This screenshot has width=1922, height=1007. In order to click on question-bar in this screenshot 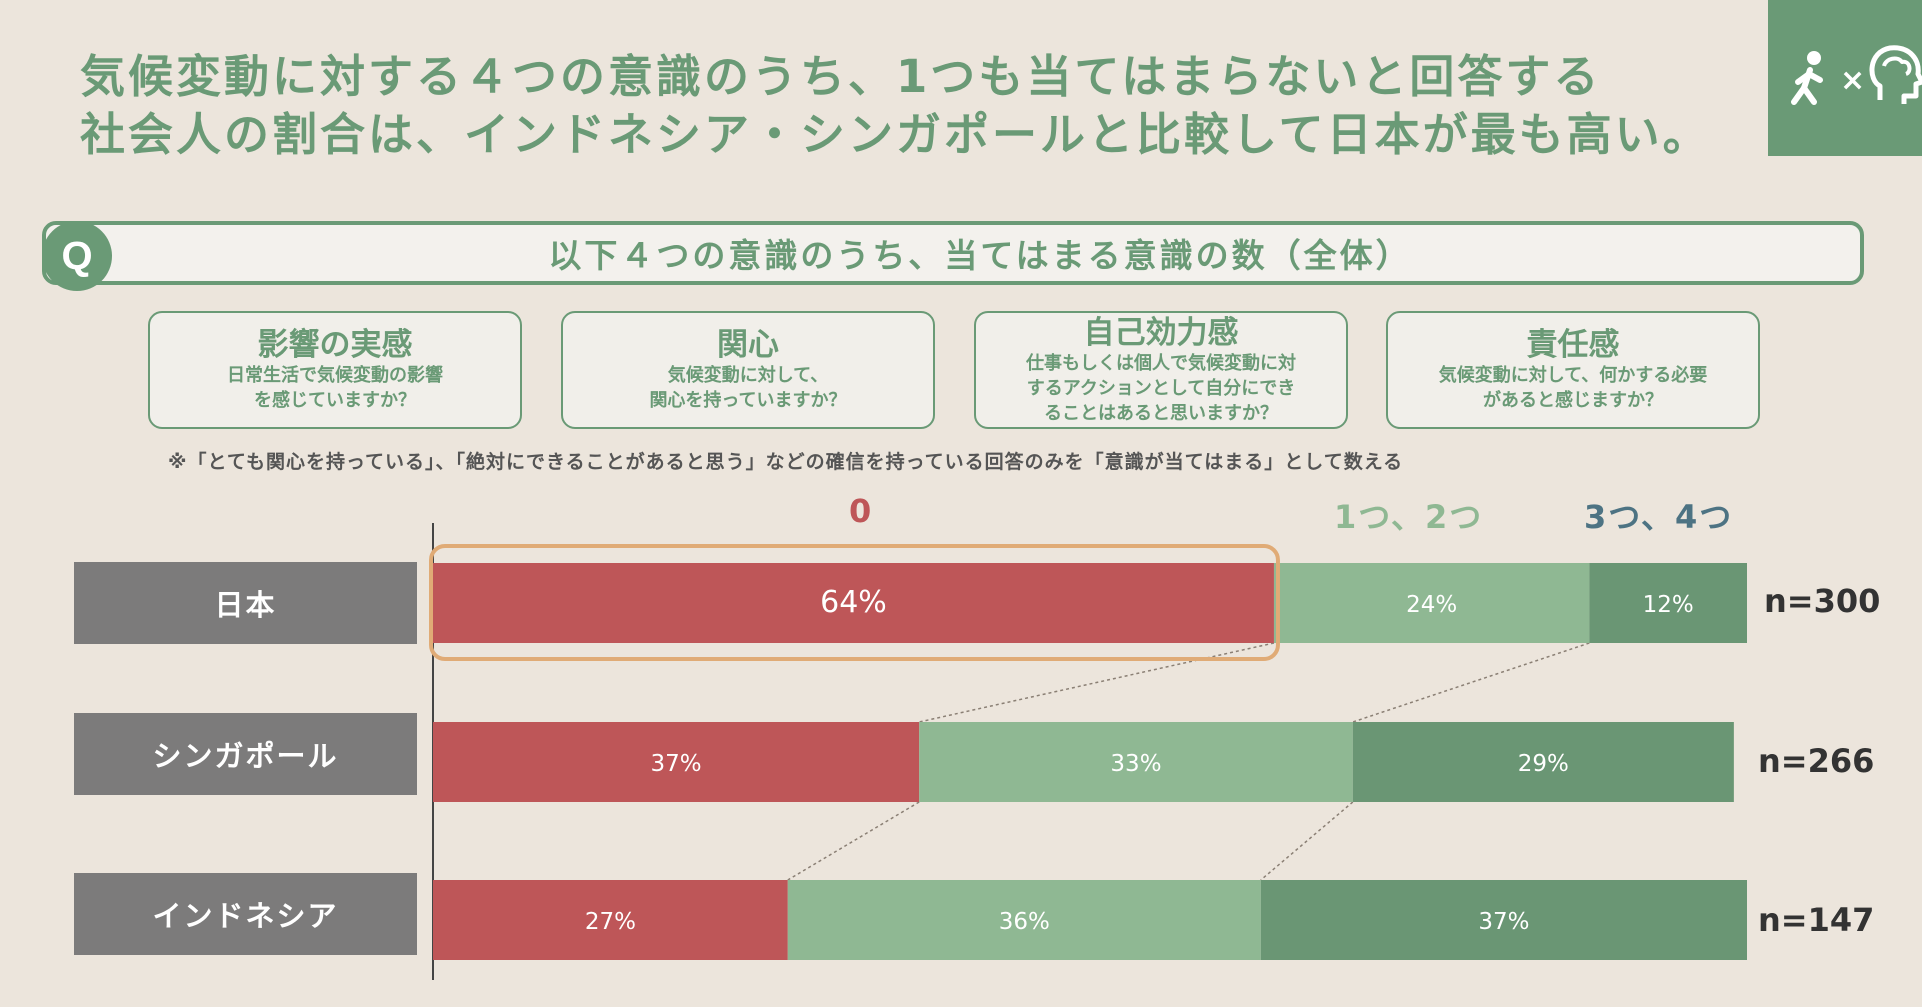, I will do `click(953, 253)`.